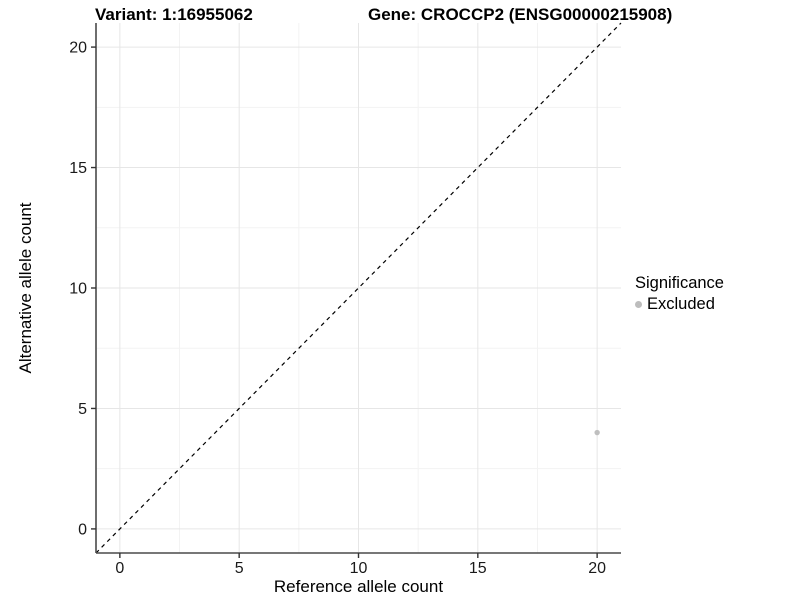 Image resolution: width=800 pixels, height=600 pixels. I want to click on y-tick-label: 5, so click(82, 409).